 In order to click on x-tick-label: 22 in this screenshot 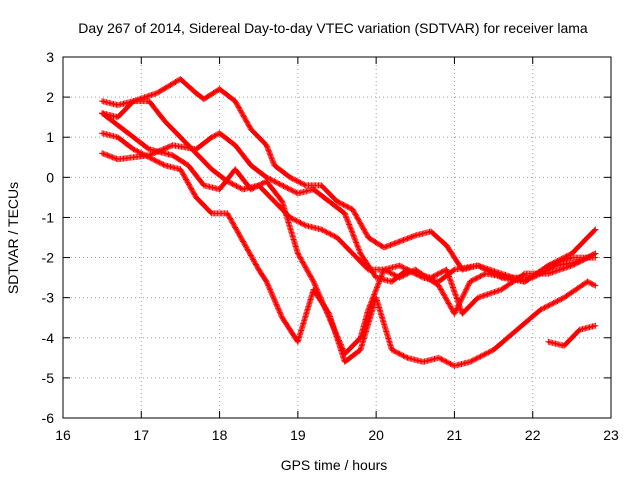, I will do `click(533, 435)`.